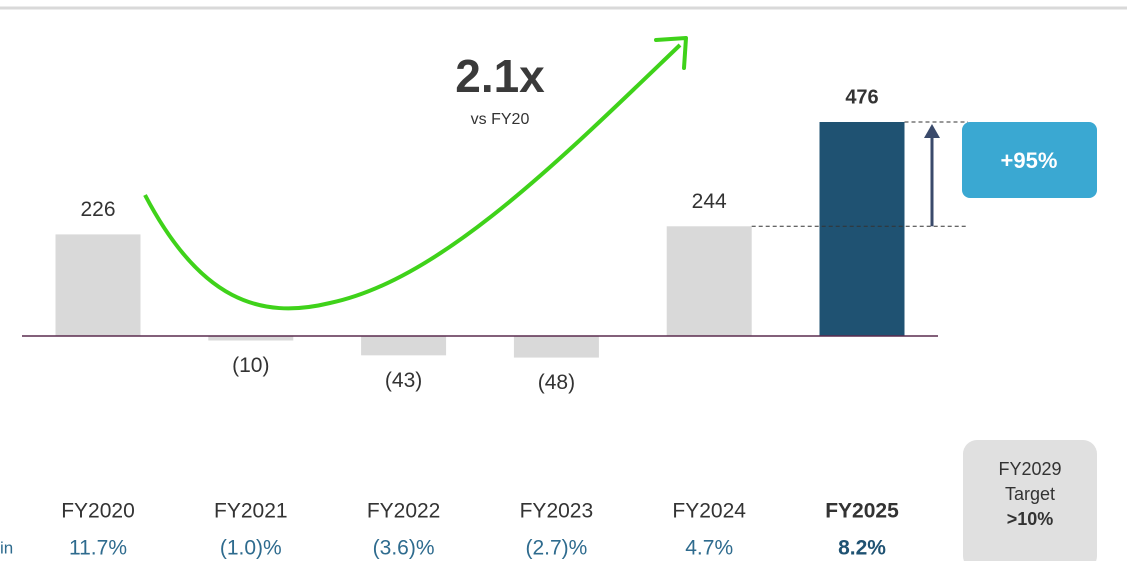  Describe the element at coordinates (1030, 519) in the screenshot. I see `target-value: >10%` at that location.